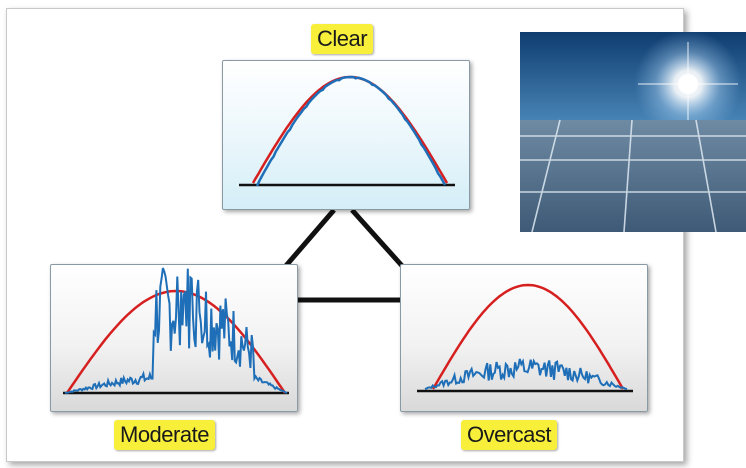 This screenshot has width=746, height=468. I want to click on sun-over-solar-panels-image, so click(633, 132).